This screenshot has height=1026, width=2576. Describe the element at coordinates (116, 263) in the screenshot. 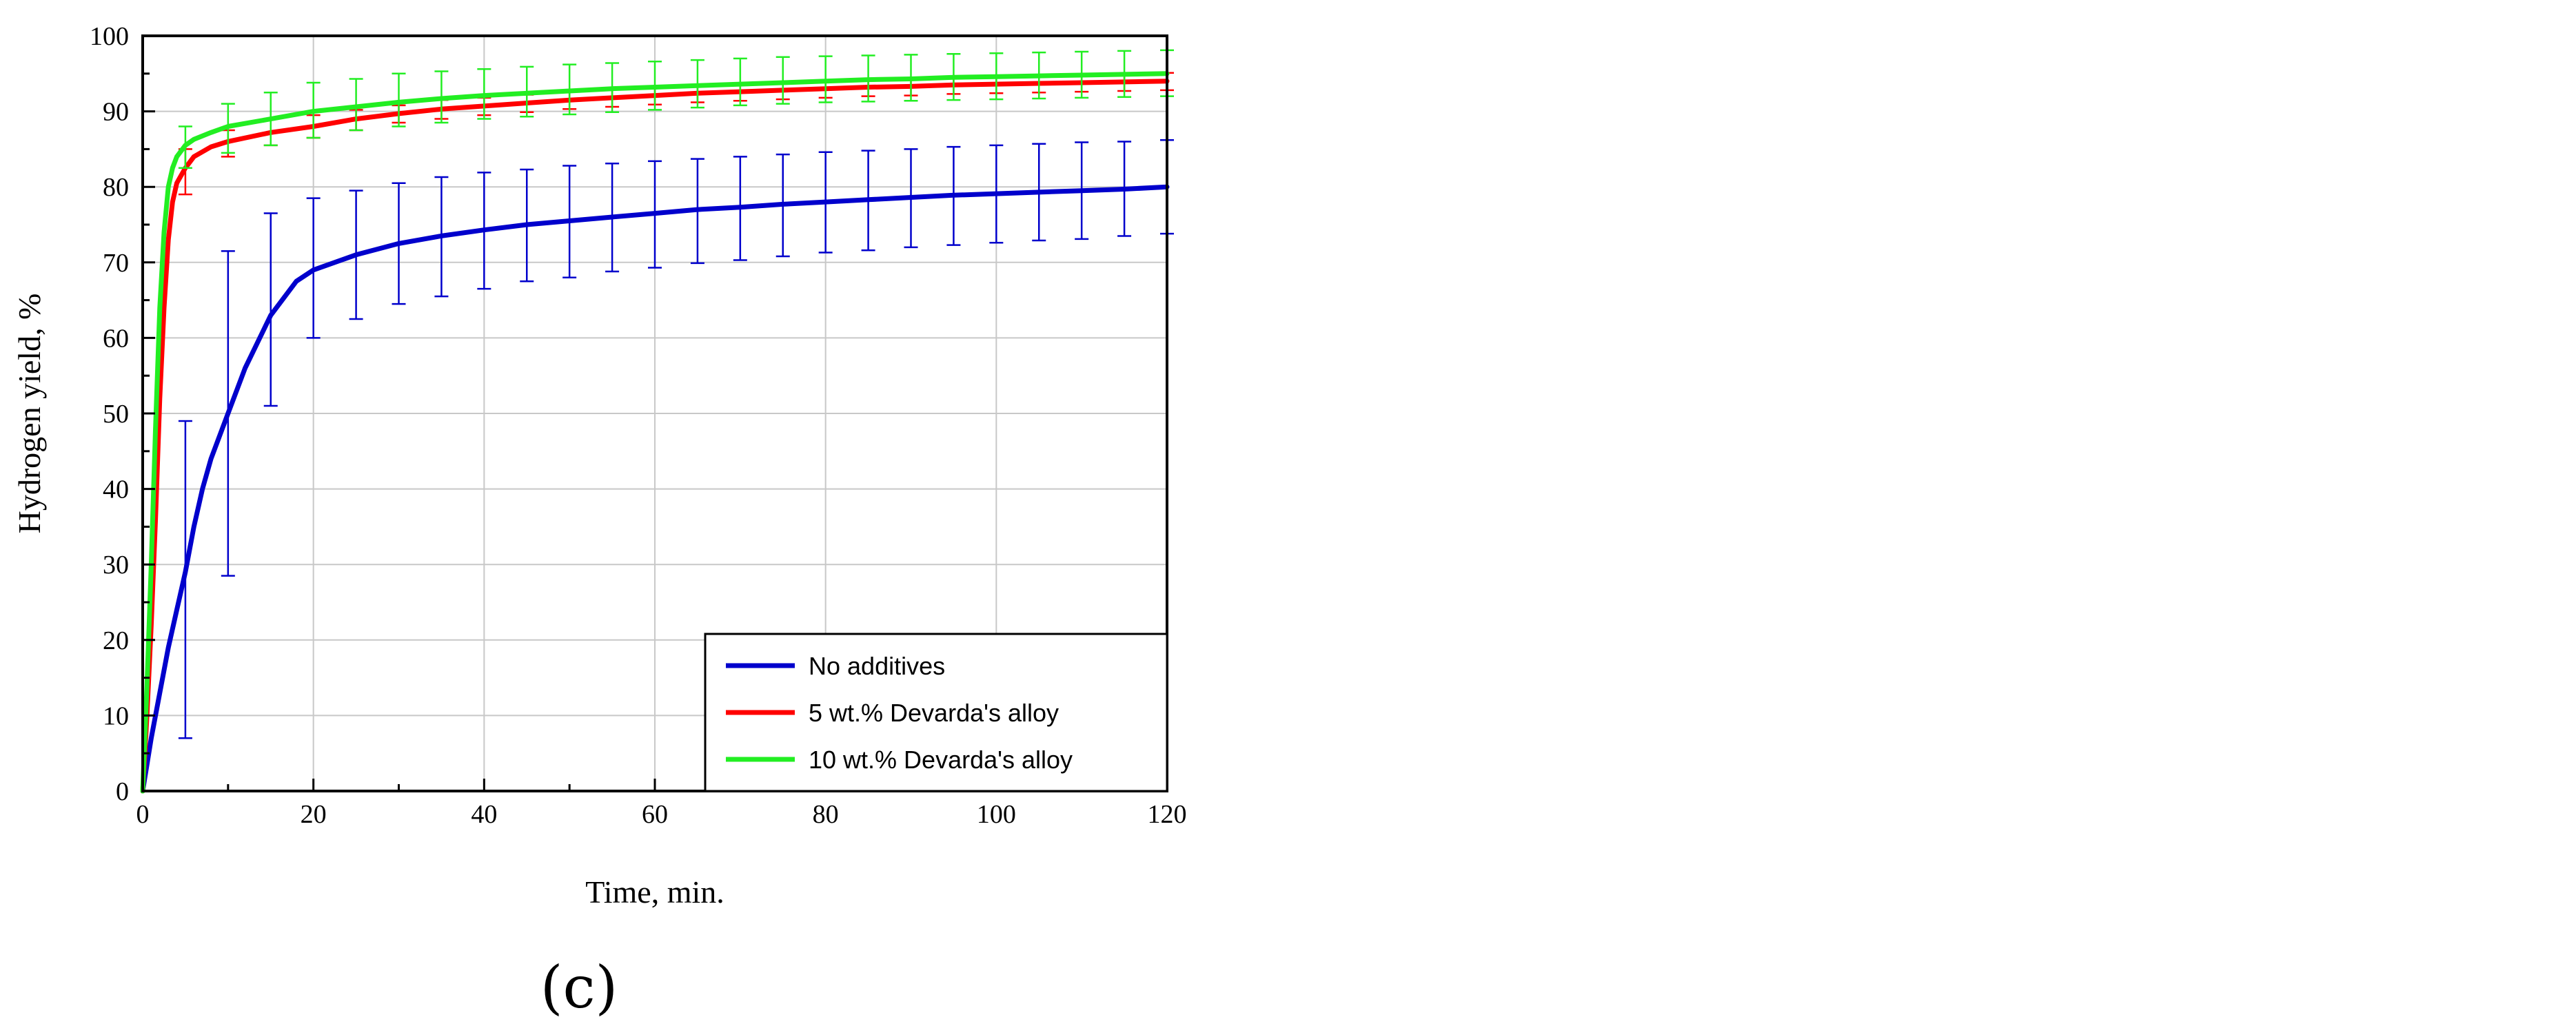

I see `y-tick-label: 70` at that location.